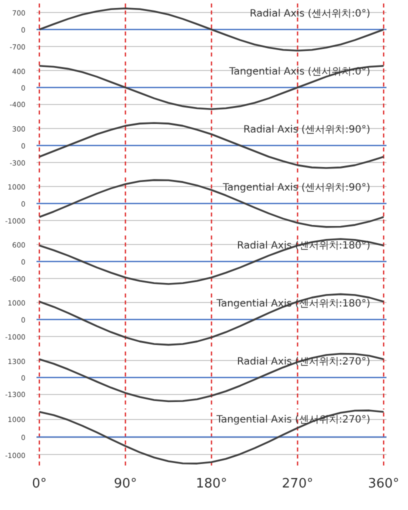  What do you see at coordinates (384, 484) in the screenshot?
I see `x-tick-label: 360°` at bounding box center [384, 484].